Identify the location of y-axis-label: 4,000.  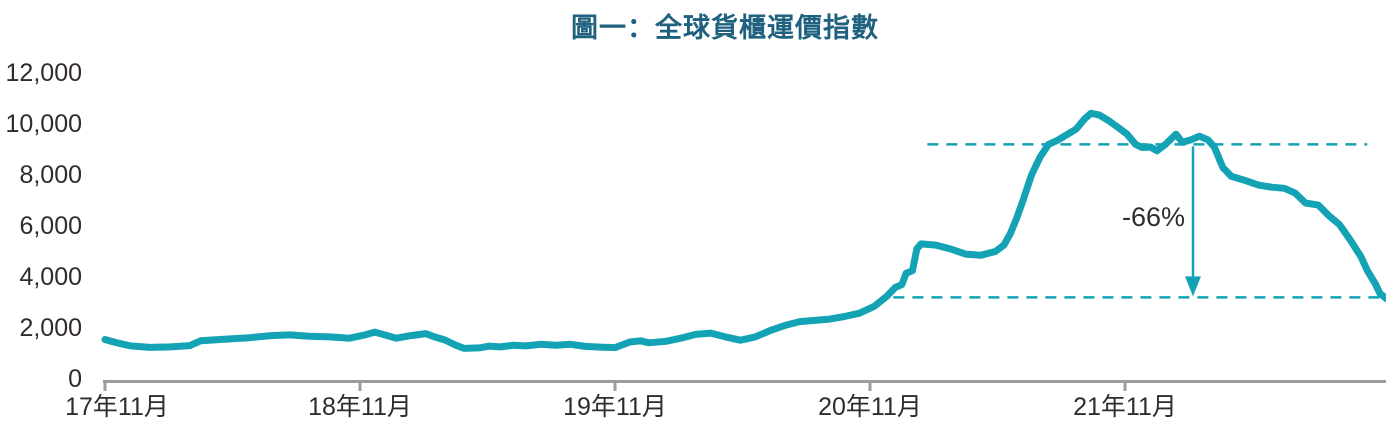
(50, 277).